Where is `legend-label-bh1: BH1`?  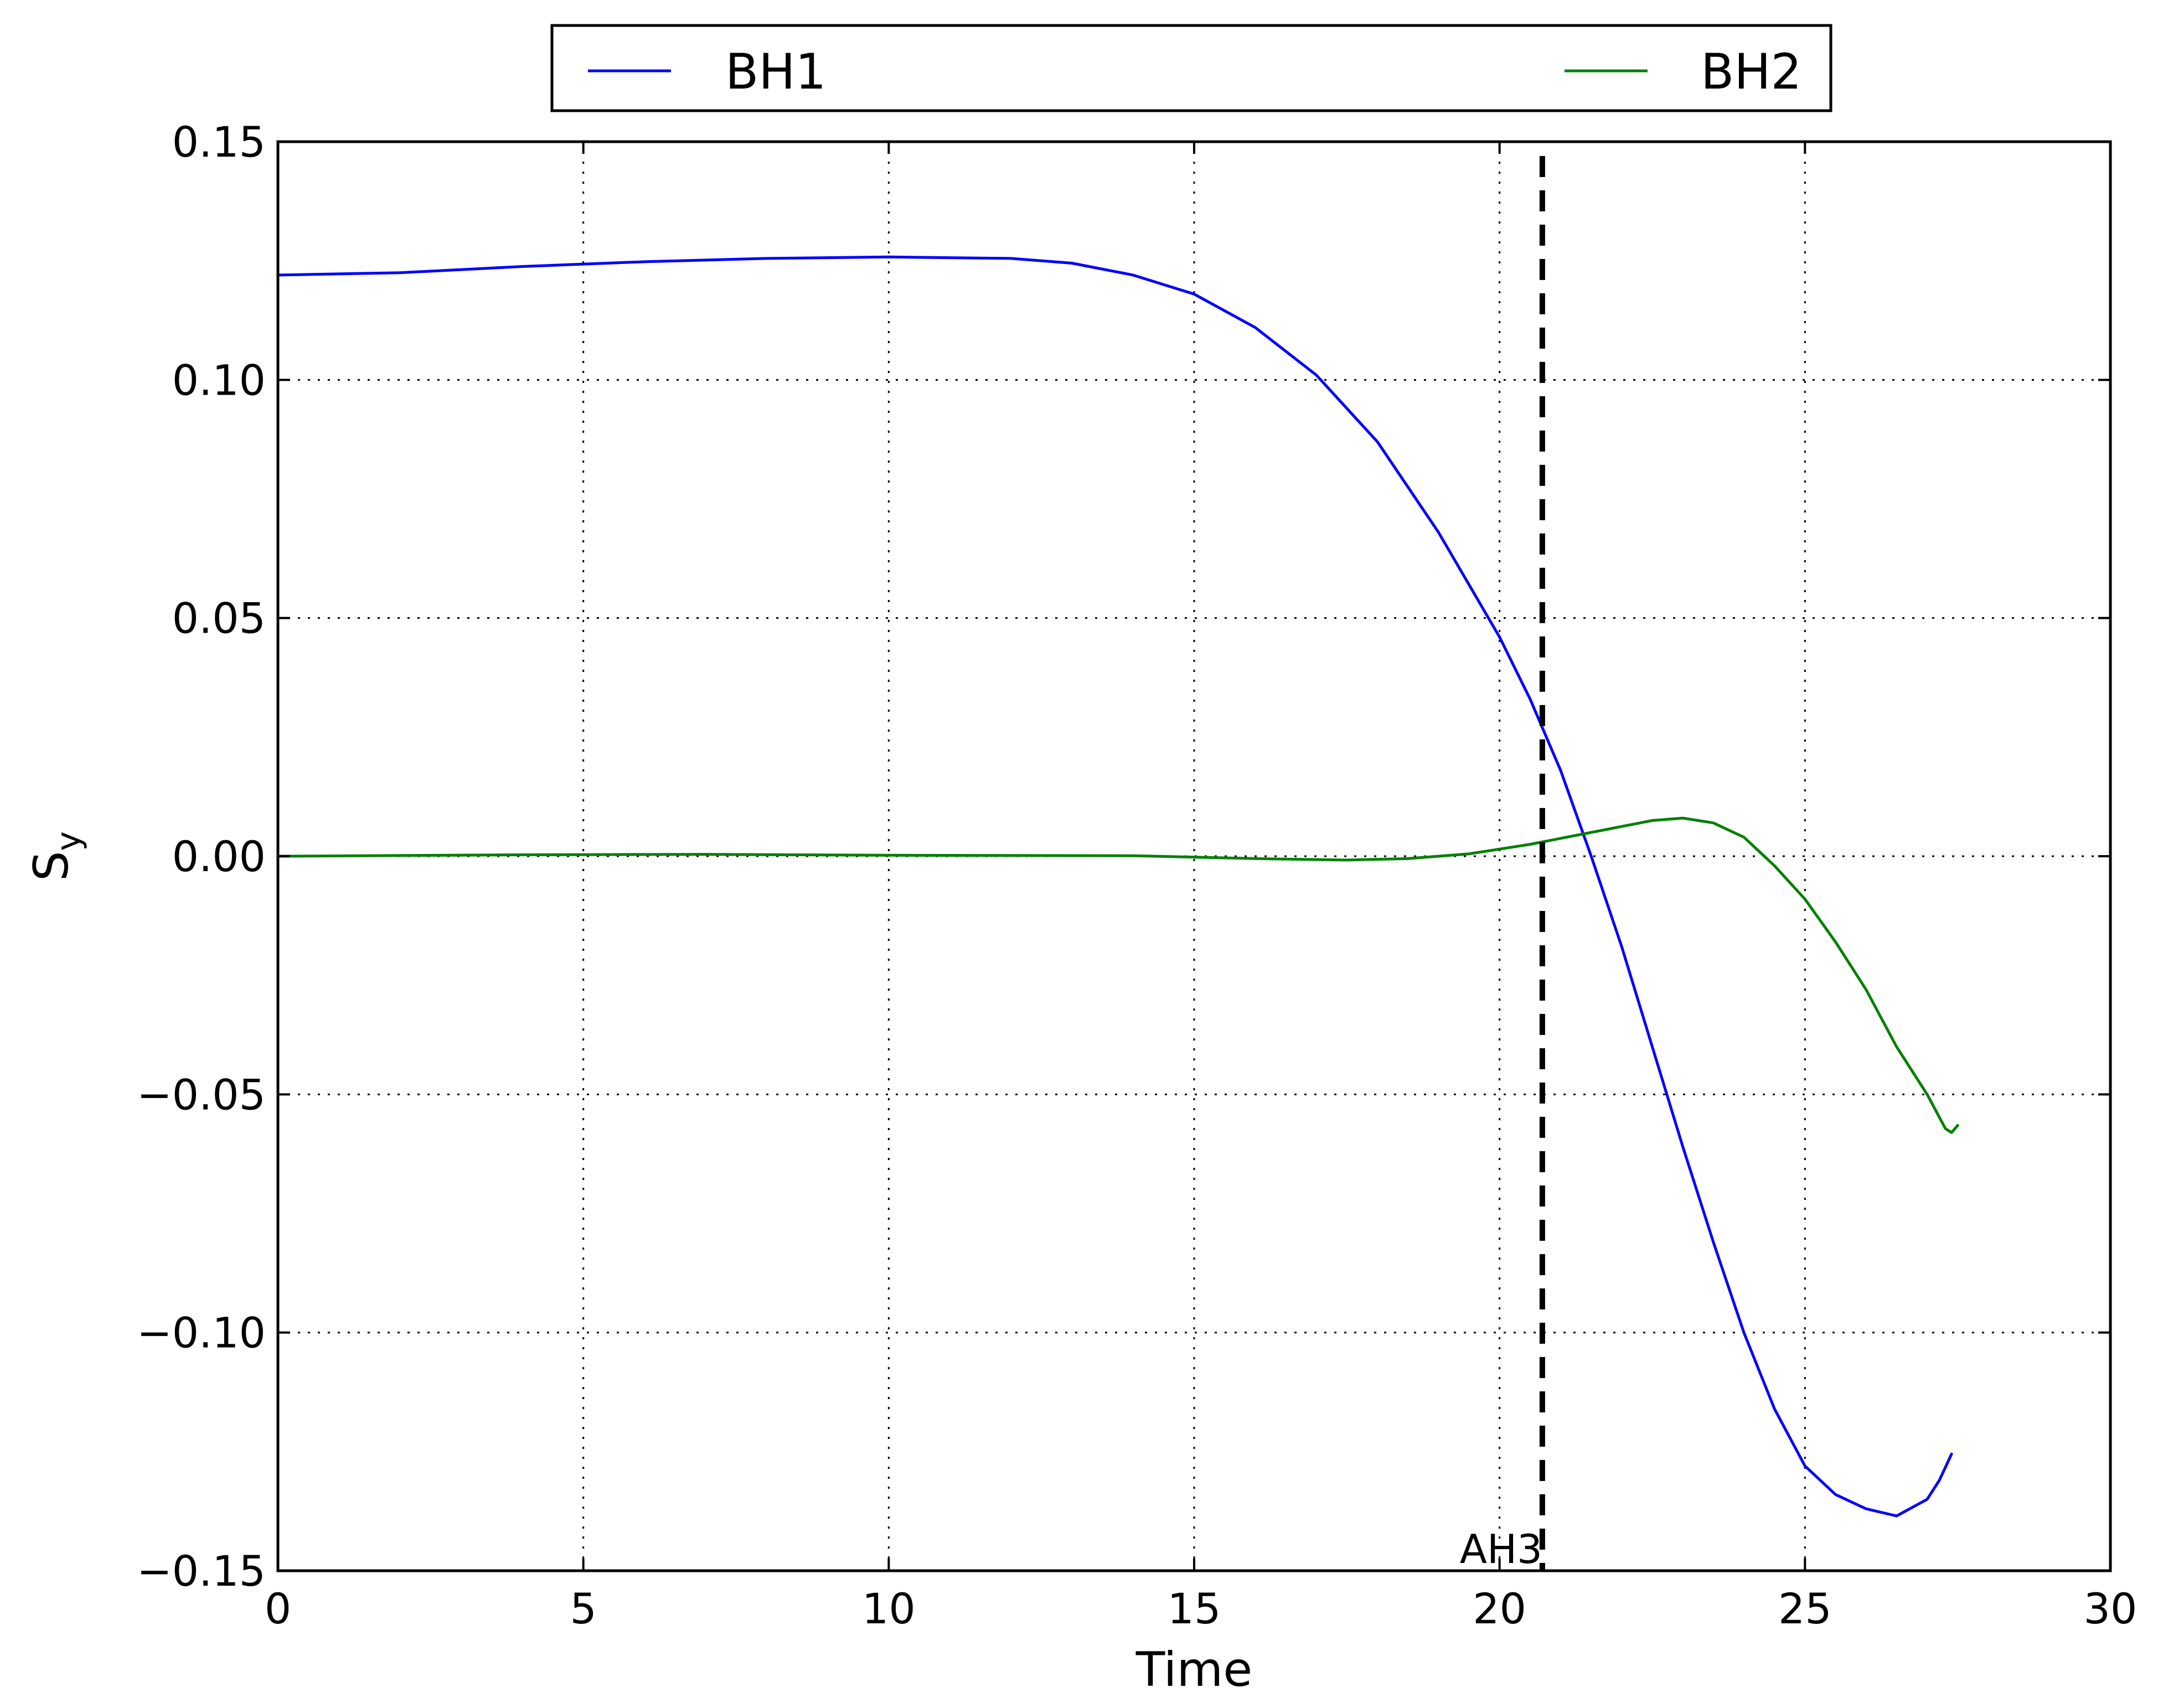
legend-label-bh1: BH1 is located at coordinates (776, 71).